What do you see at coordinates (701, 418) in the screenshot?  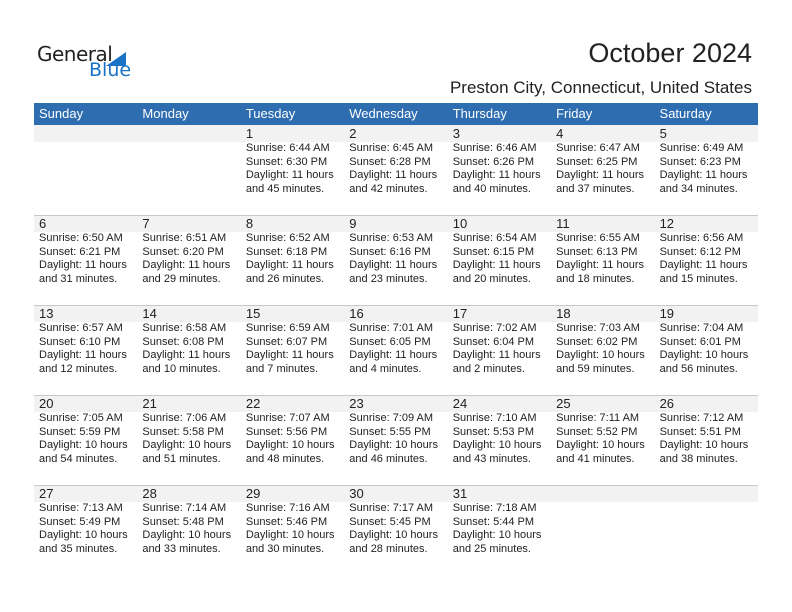 I see `sunrise-text: Sunrise: 7:12 AM` at bounding box center [701, 418].